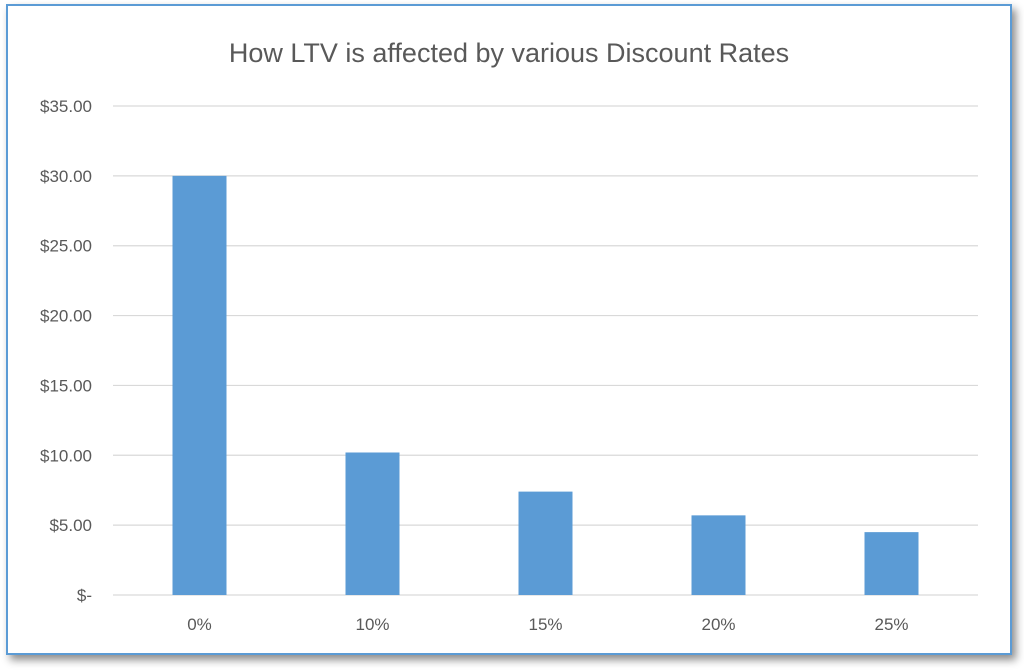 The height and width of the screenshot is (671, 1024). What do you see at coordinates (199, 624) in the screenshot?
I see `x-tick-label: 0%` at bounding box center [199, 624].